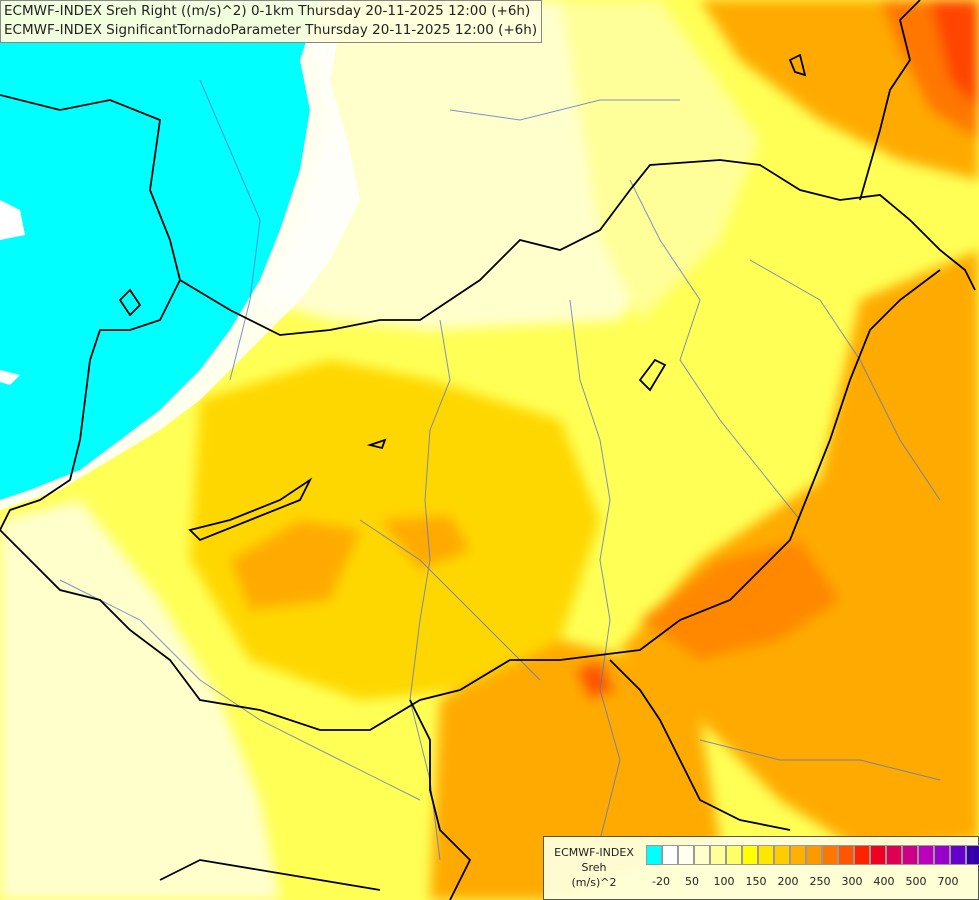 This screenshot has height=900, width=979. What do you see at coordinates (916, 881) in the screenshot?
I see `legend-tick-label: 500` at bounding box center [916, 881].